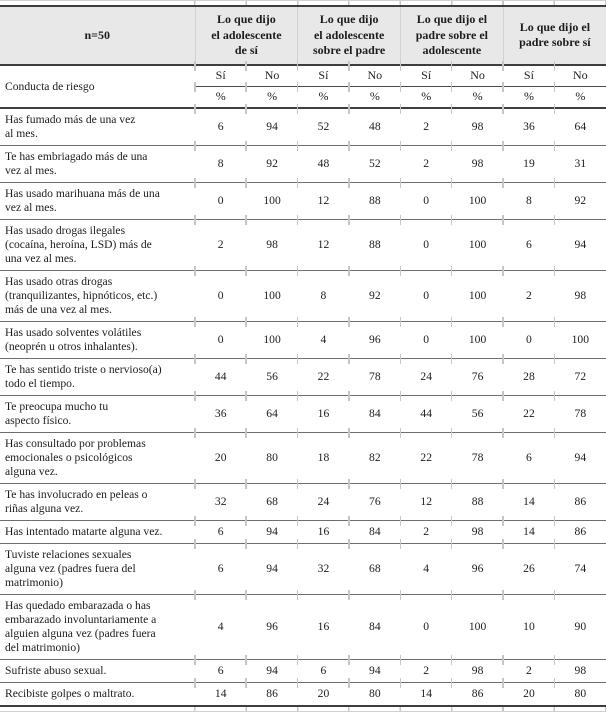  Describe the element at coordinates (425, 73) in the screenshot. I see `subheader-yes: Sí` at that location.